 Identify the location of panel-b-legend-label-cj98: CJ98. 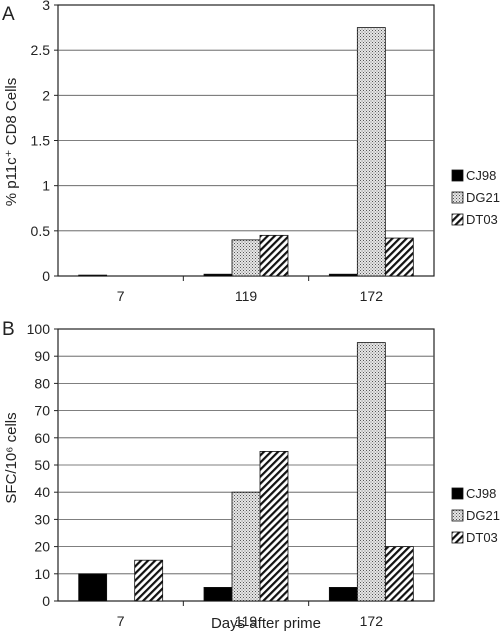
(481, 493).